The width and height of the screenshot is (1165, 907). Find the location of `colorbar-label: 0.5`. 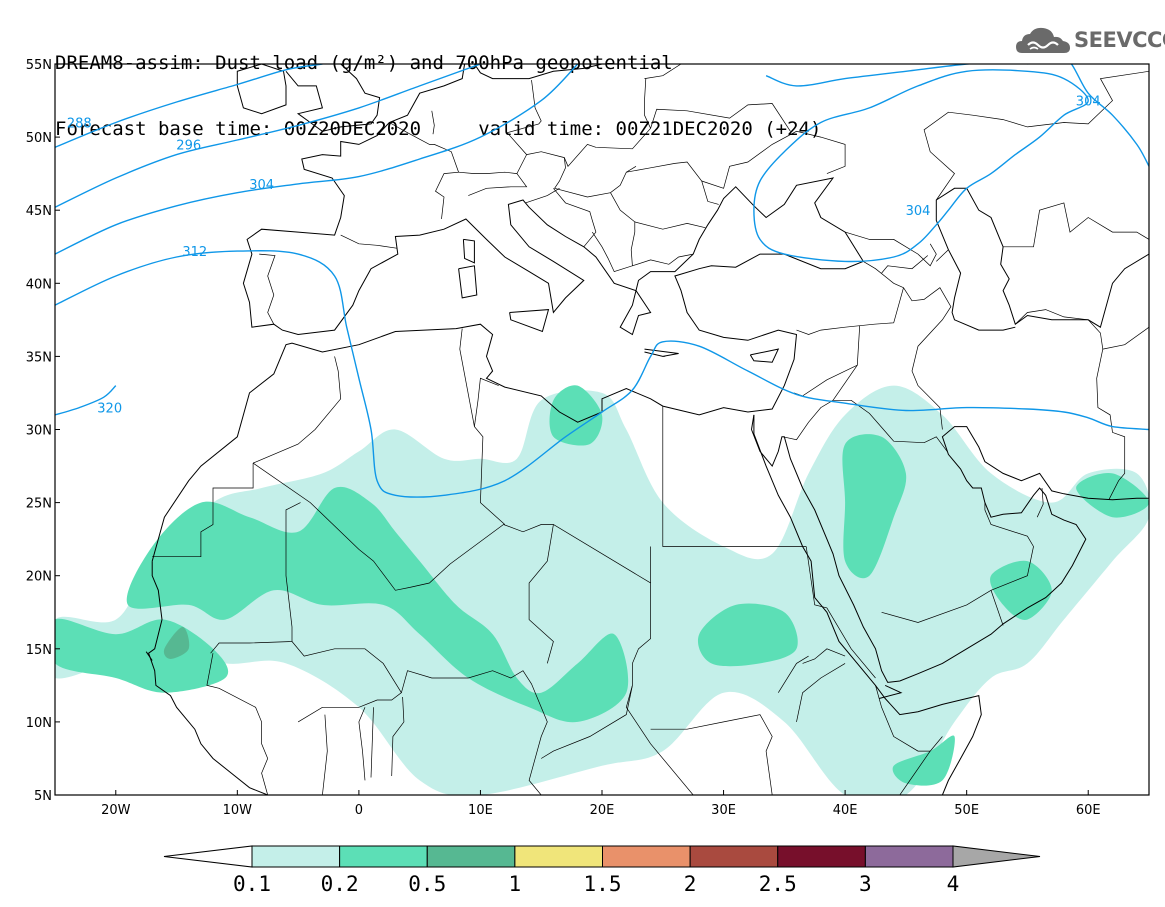

colorbar-label: 0.5 is located at coordinates (427, 884).